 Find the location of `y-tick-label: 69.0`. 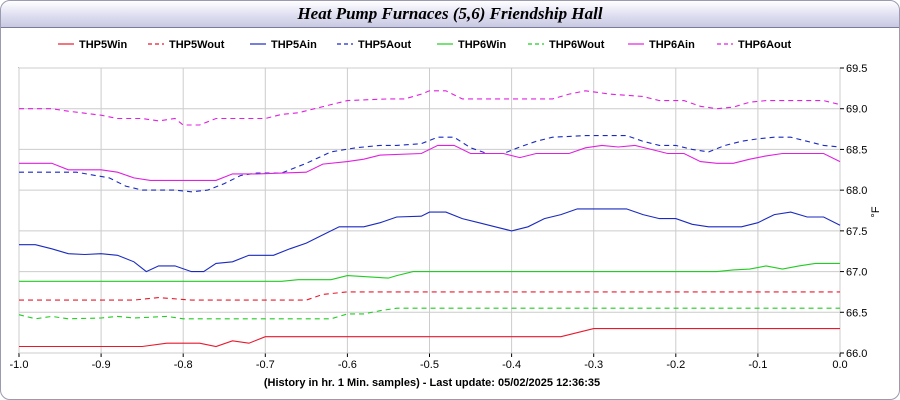

y-tick-label: 69.0 is located at coordinates (856, 110).